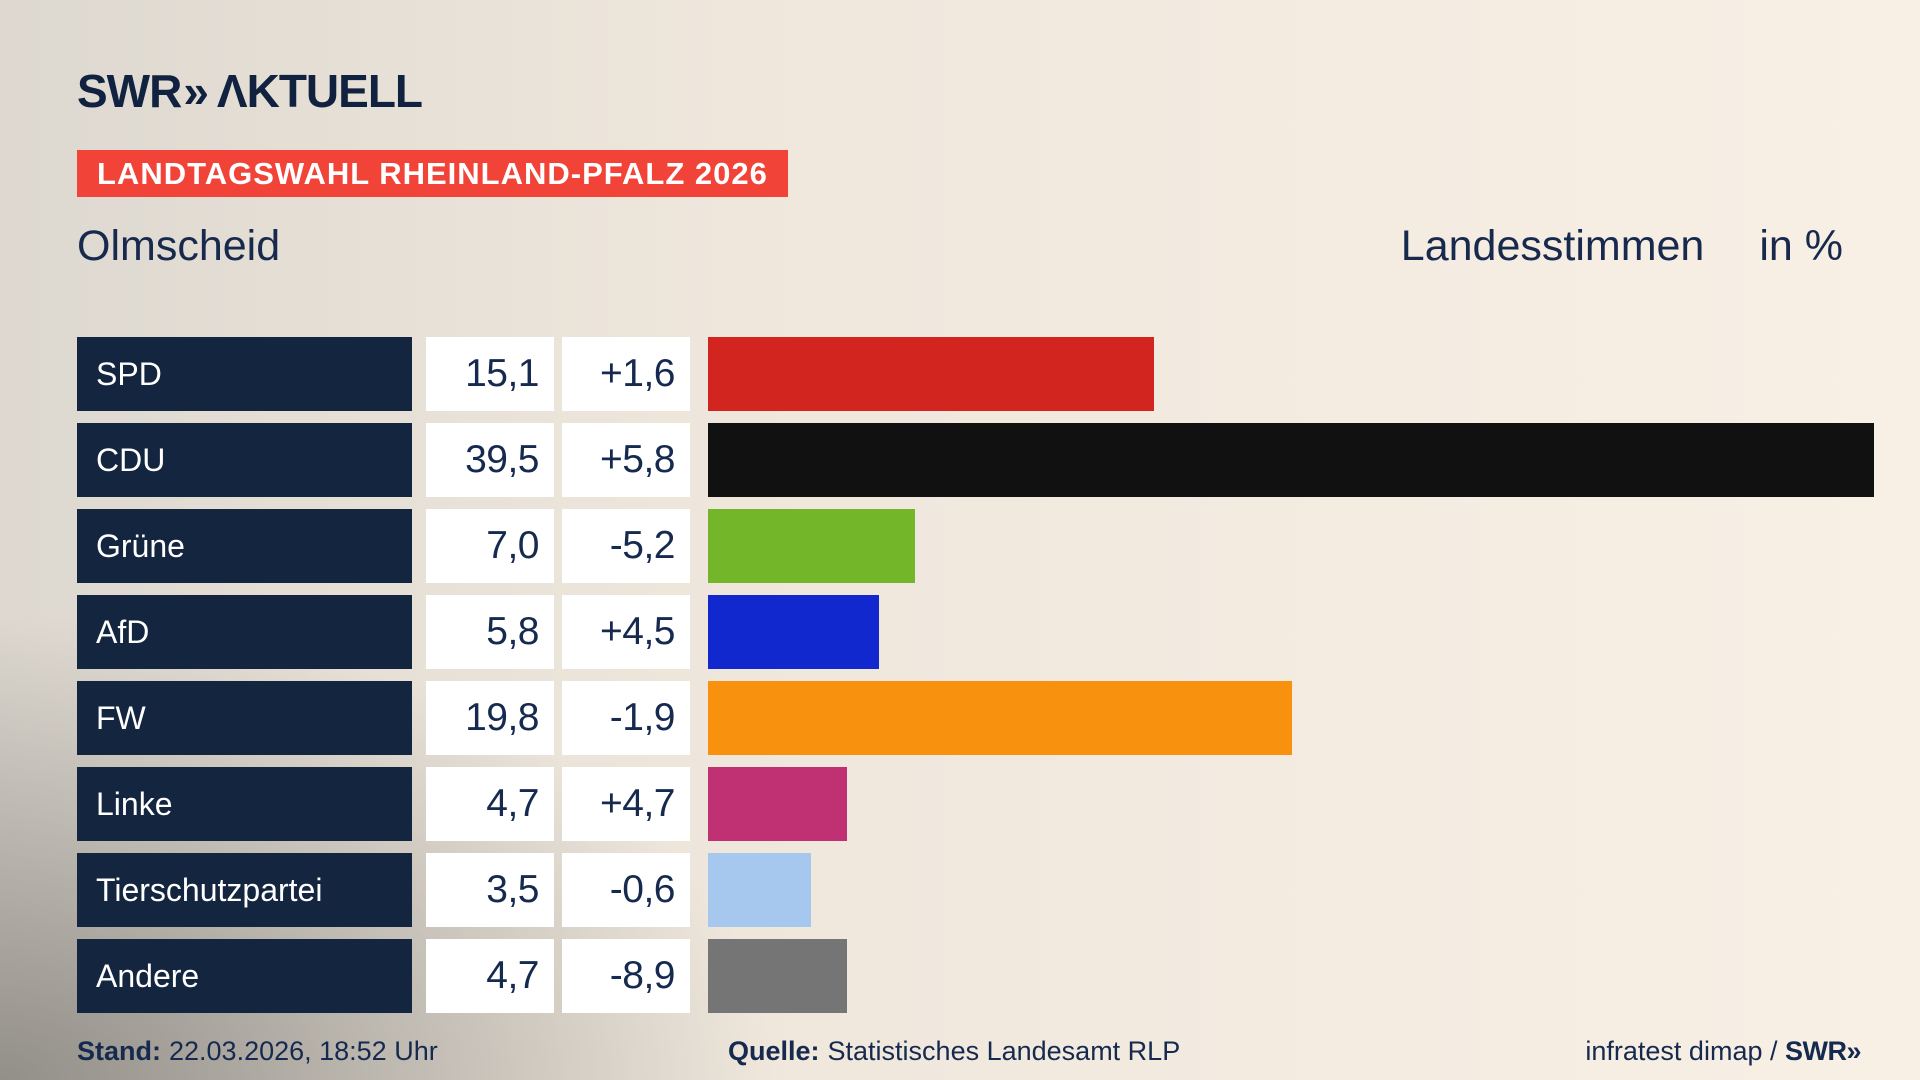  Describe the element at coordinates (774, 1051) in the screenshot. I see `source-label: Quelle:` at that location.